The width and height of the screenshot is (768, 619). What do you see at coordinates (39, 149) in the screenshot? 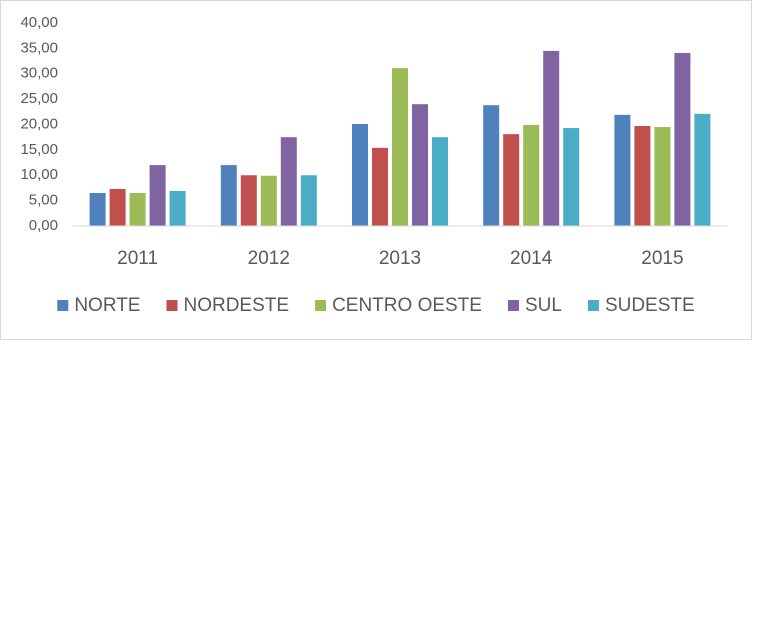
I see `y-tick-label: 15,00` at bounding box center [39, 149].